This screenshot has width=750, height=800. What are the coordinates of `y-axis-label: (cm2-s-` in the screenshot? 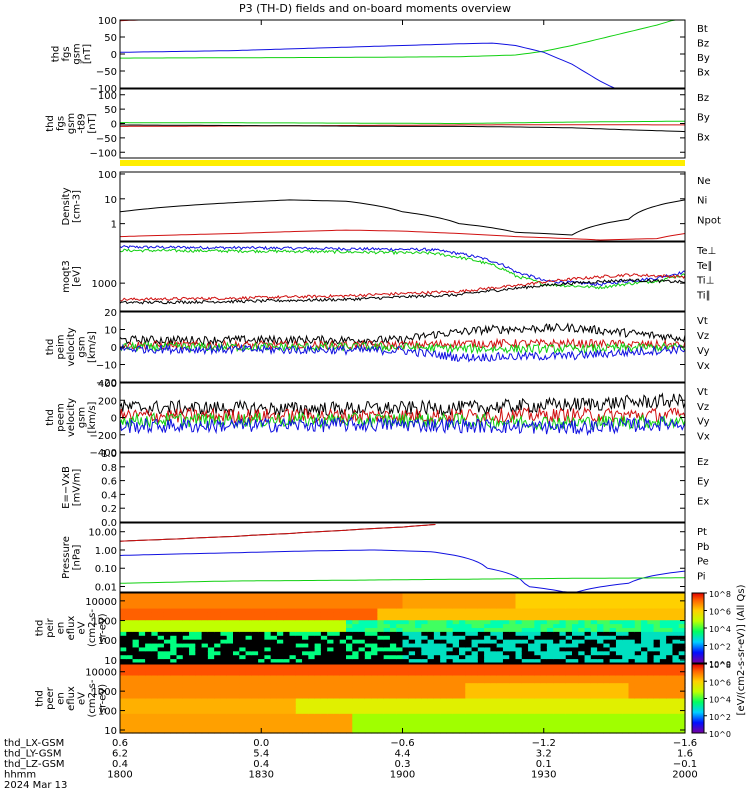 It's located at (92, 628).